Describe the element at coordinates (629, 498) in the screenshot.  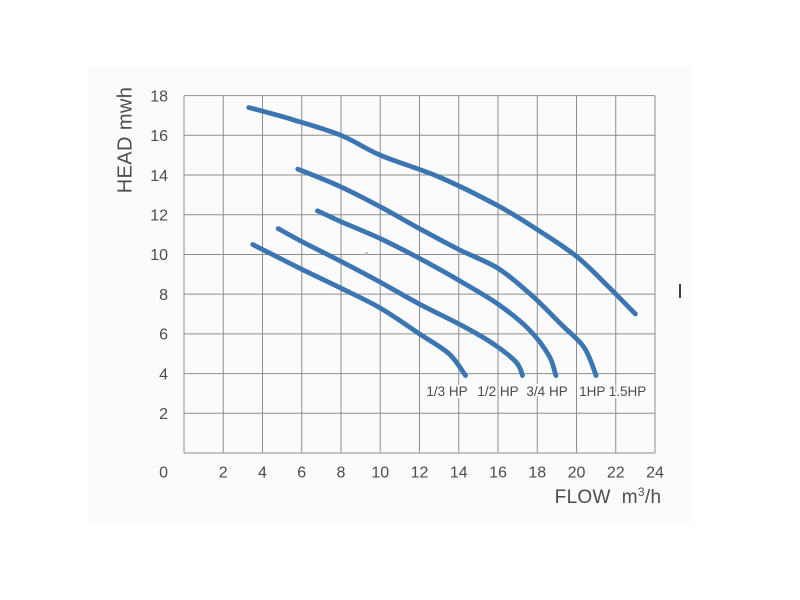
I see `x-axis-unit-base: m` at that location.